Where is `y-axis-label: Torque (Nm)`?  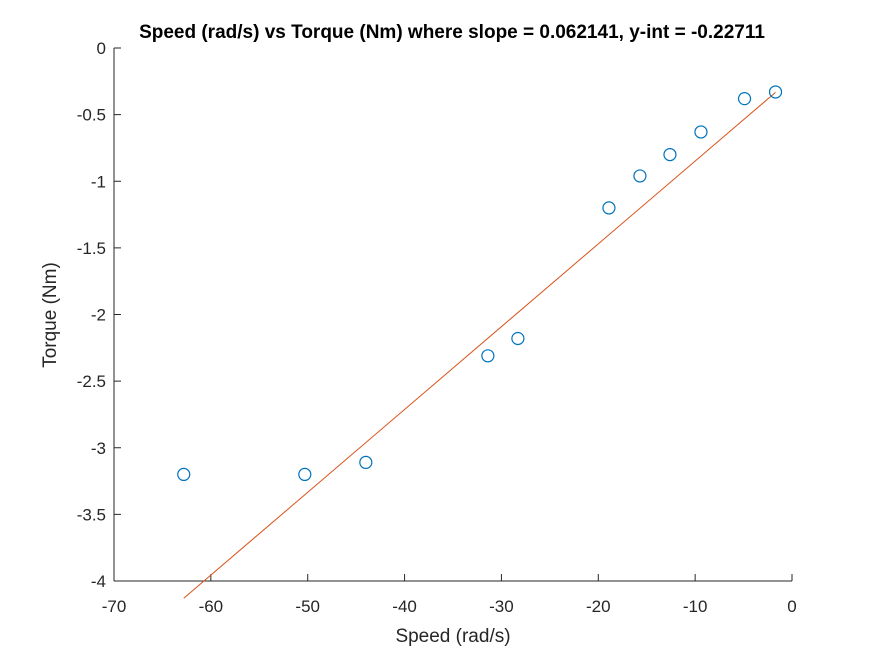 y-axis-label: Torque (Nm) is located at coordinates (50, 315).